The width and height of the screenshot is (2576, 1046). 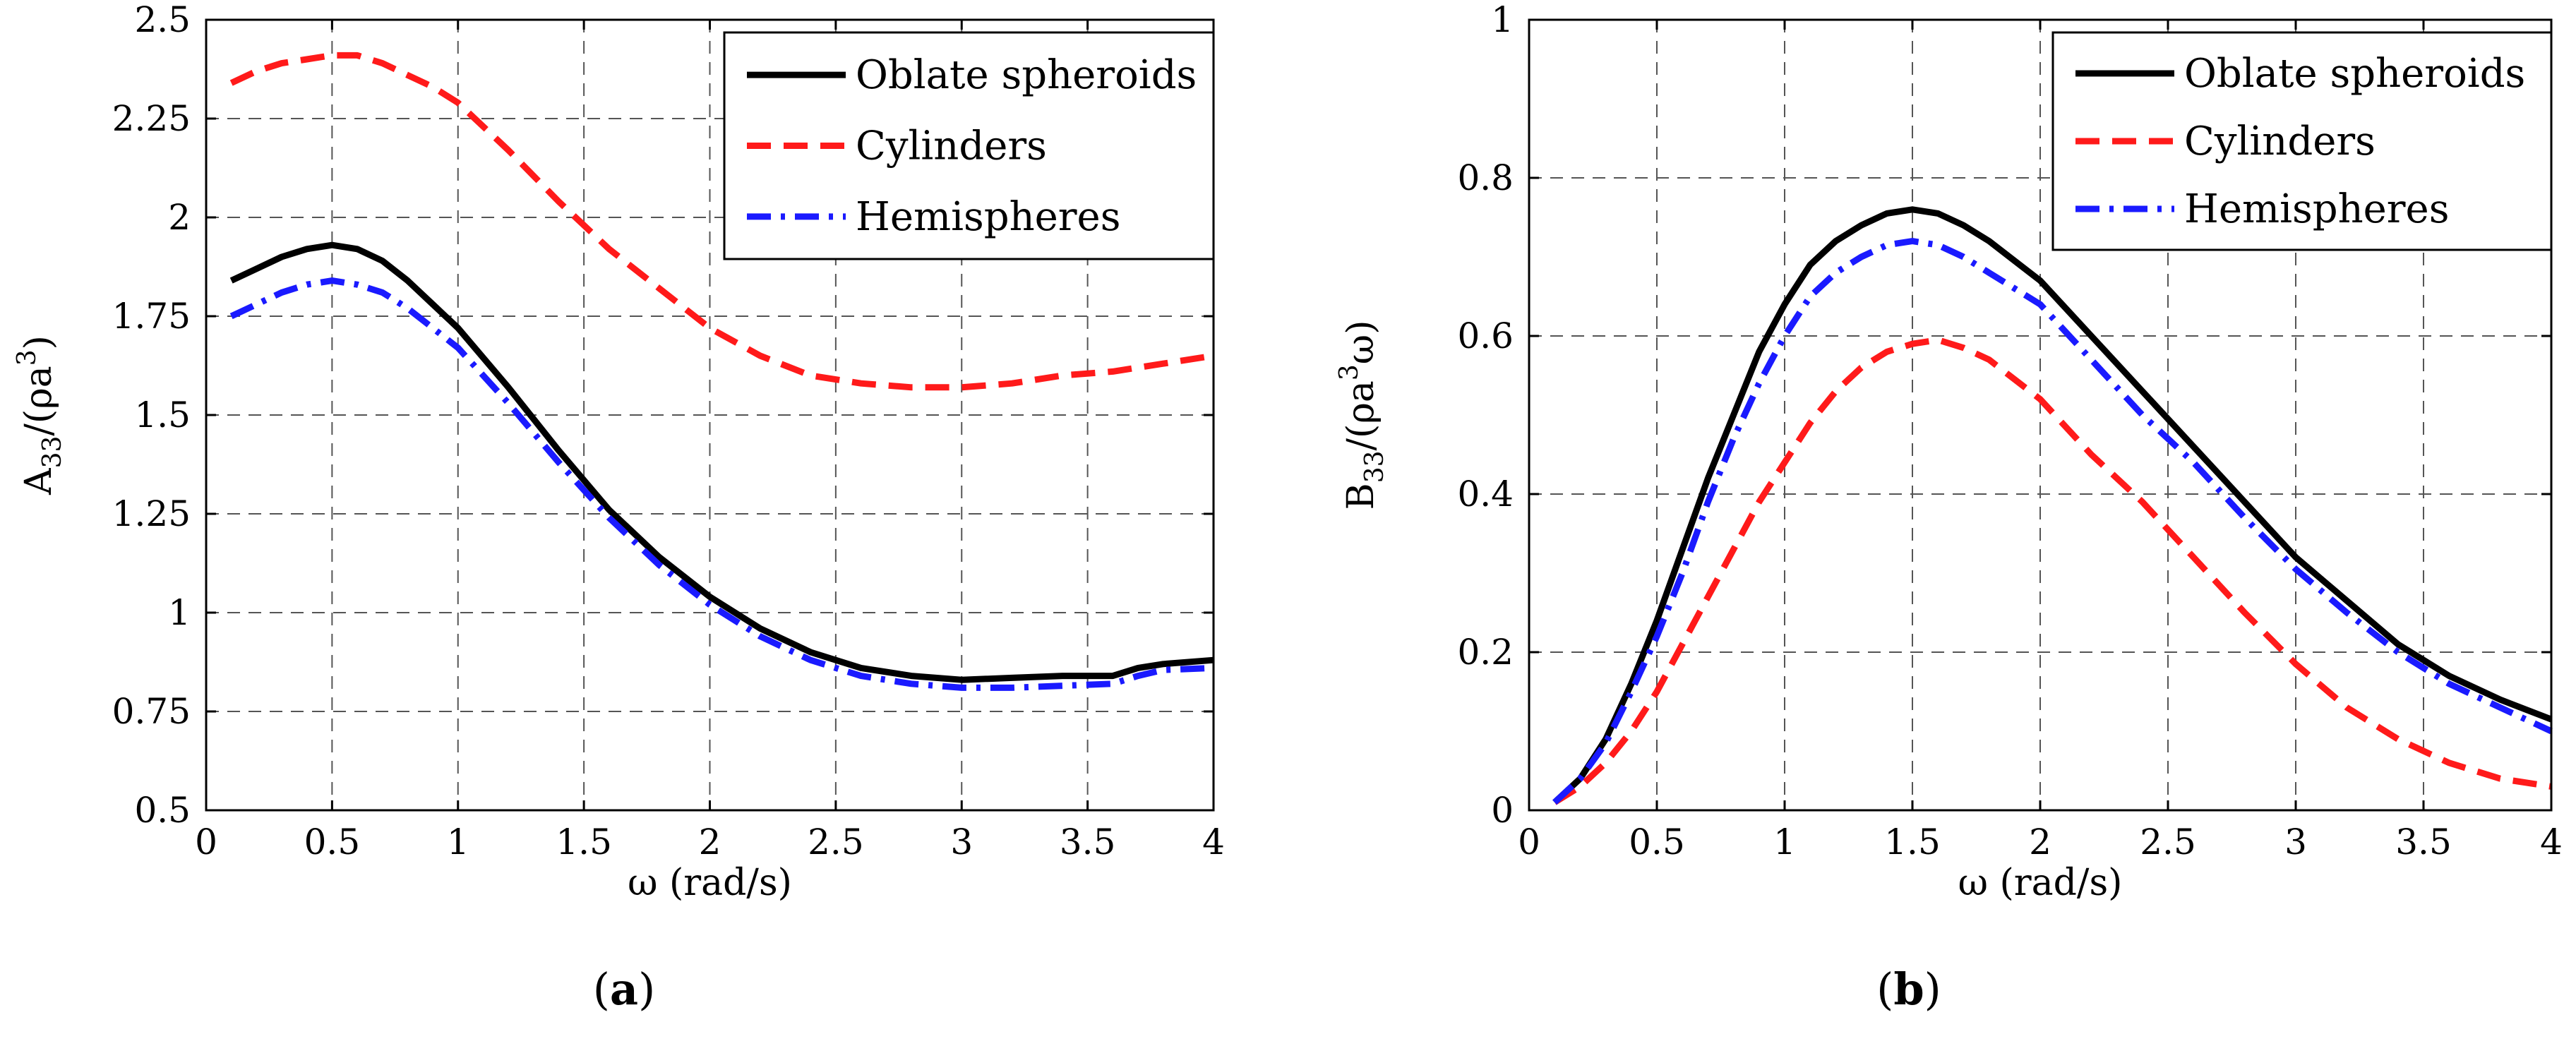 I want to click on y-tick-label: 0.5, so click(x=162, y=810).